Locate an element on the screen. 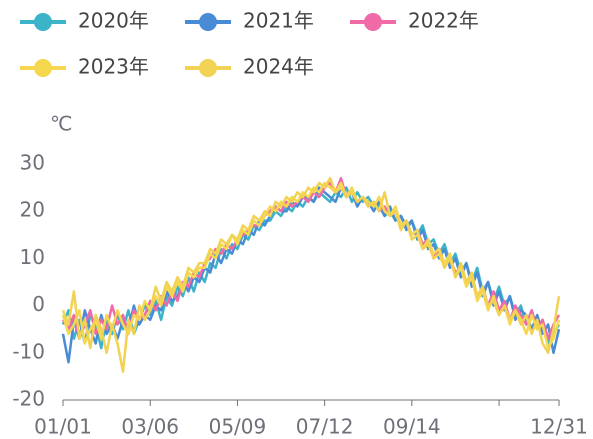 The width and height of the screenshot is (593, 439). legend-label: 2021年 is located at coordinates (278, 21).